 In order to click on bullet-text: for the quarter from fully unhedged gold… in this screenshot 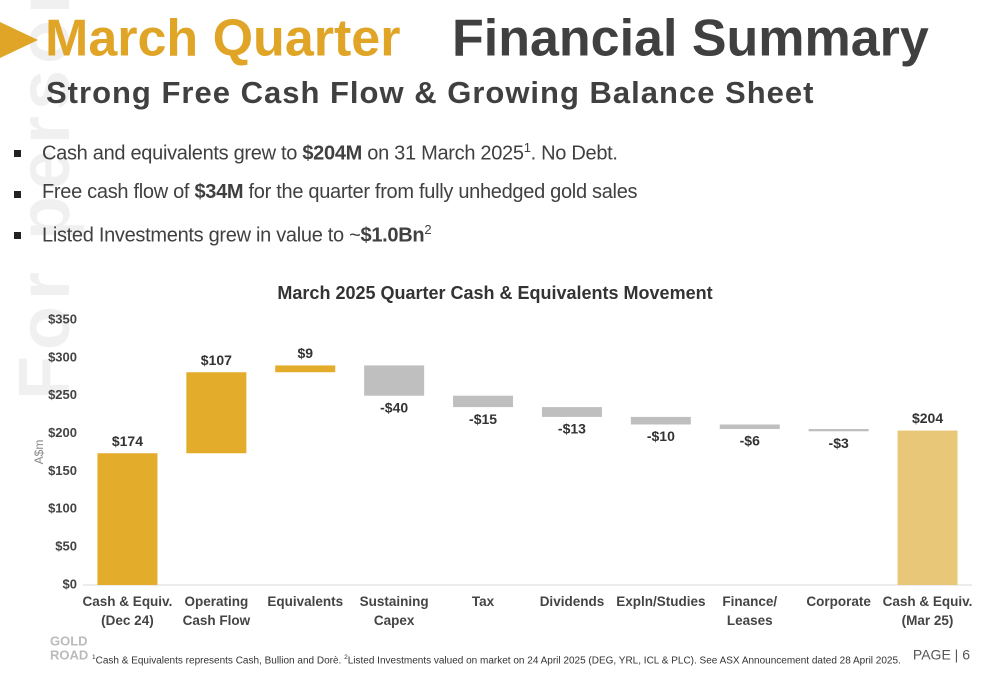, I will do `click(440, 192)`.